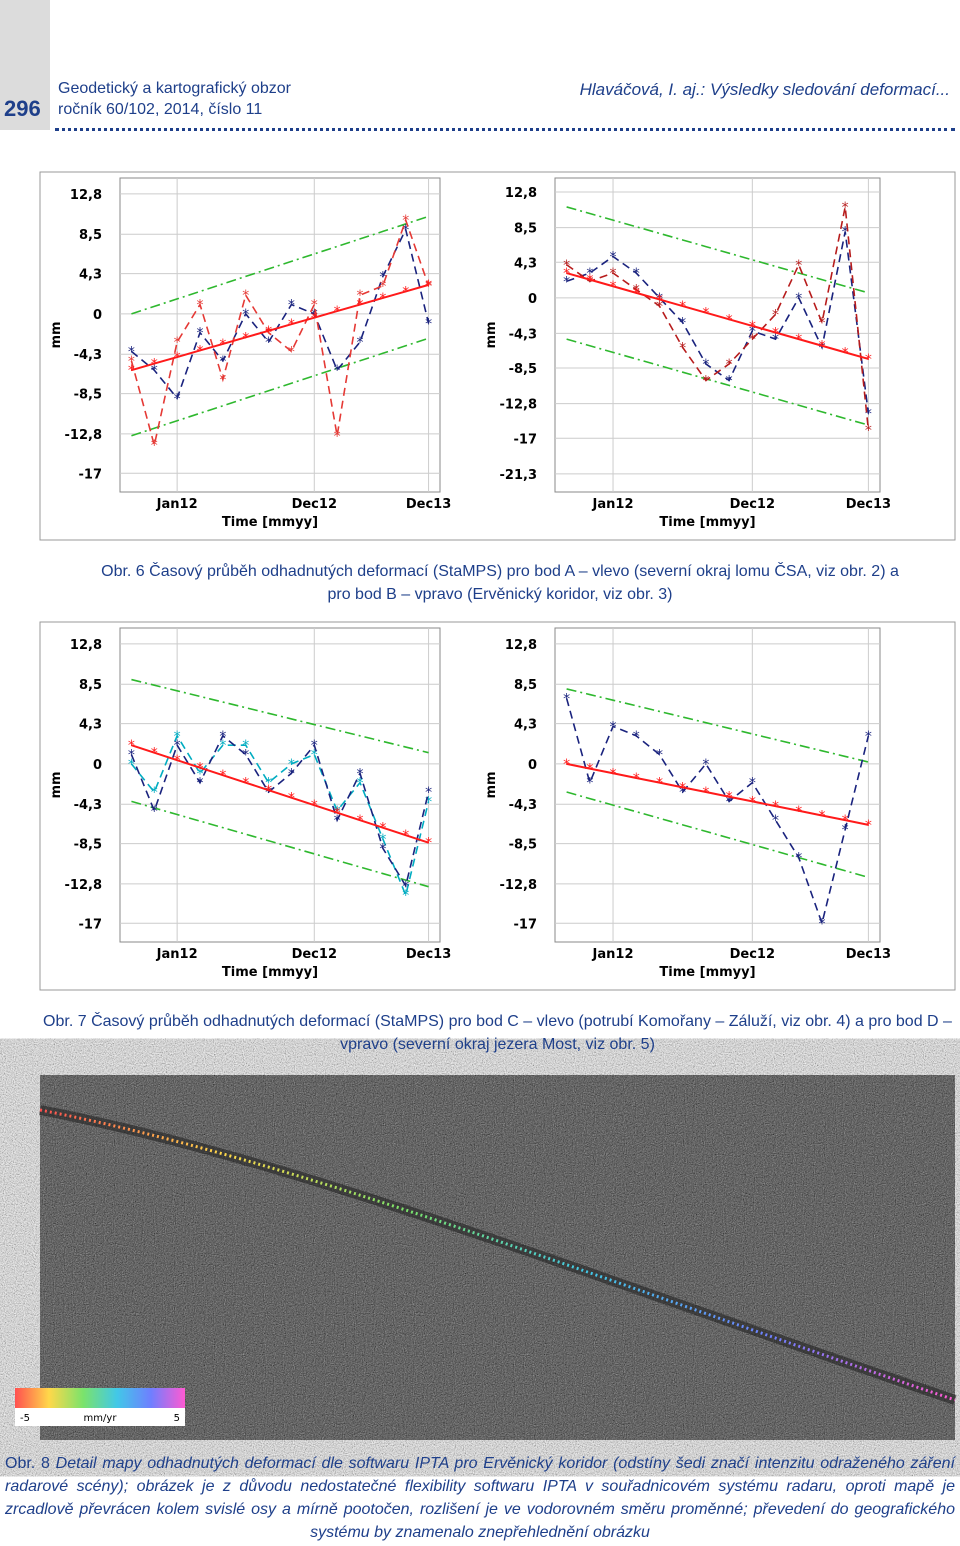  I want to click on color-scale-box, so click(100, 1417).